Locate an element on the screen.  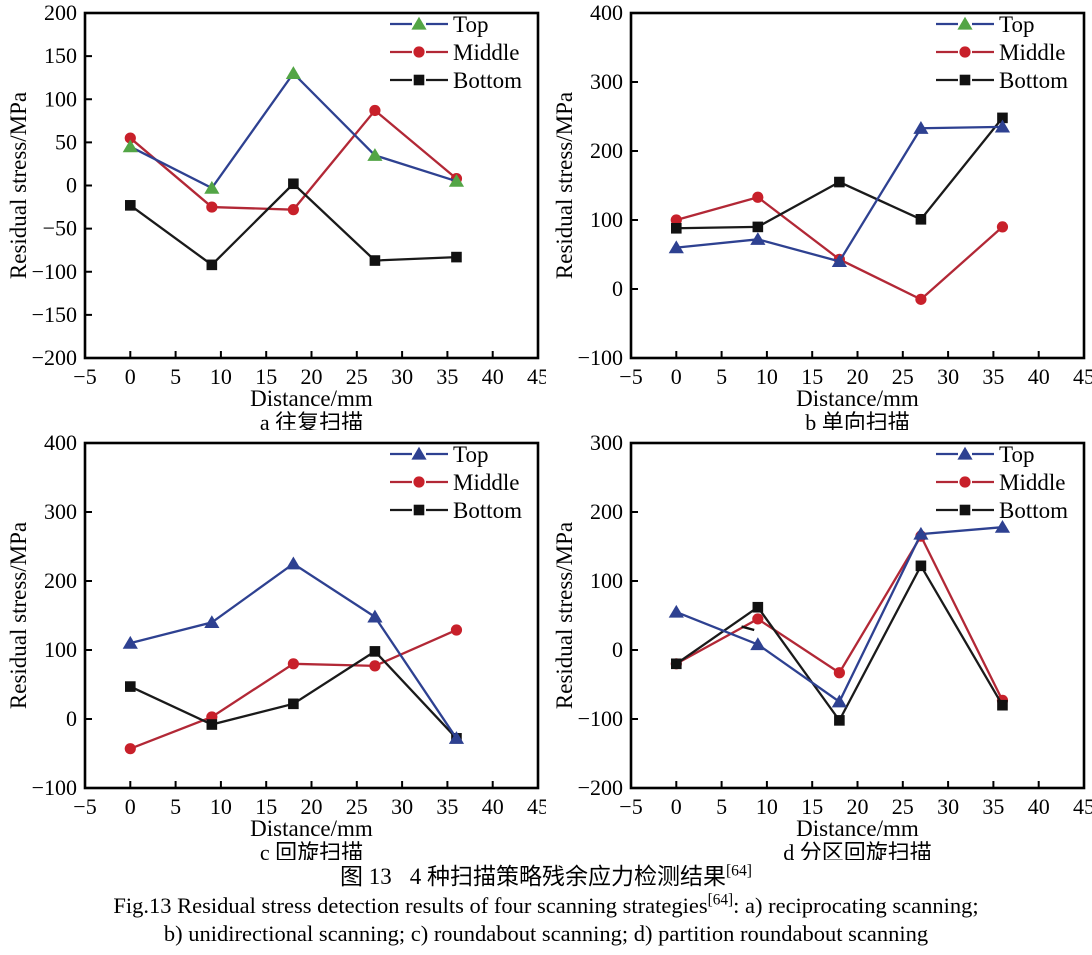
series-line-bottom is located at coordinates (293, 224).